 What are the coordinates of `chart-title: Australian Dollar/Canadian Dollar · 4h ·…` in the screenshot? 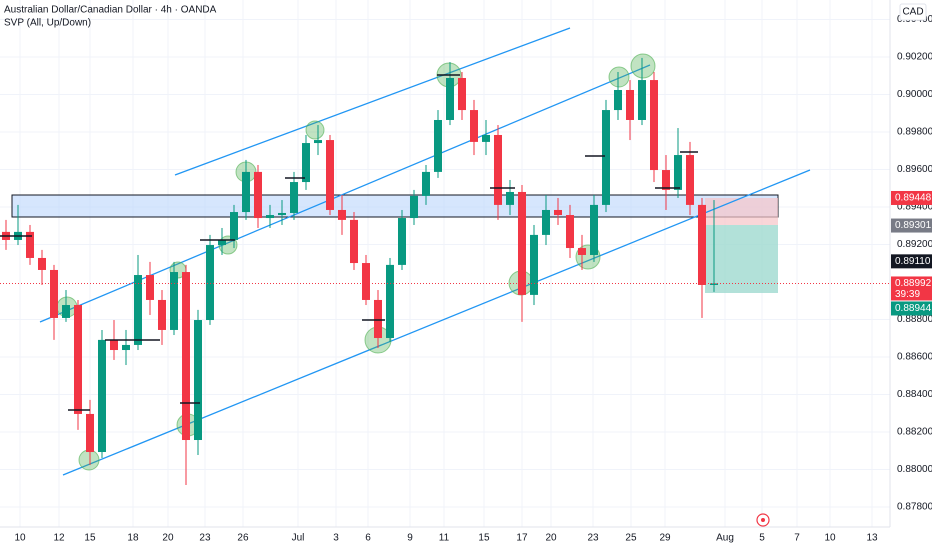 It's located at (110, 10).